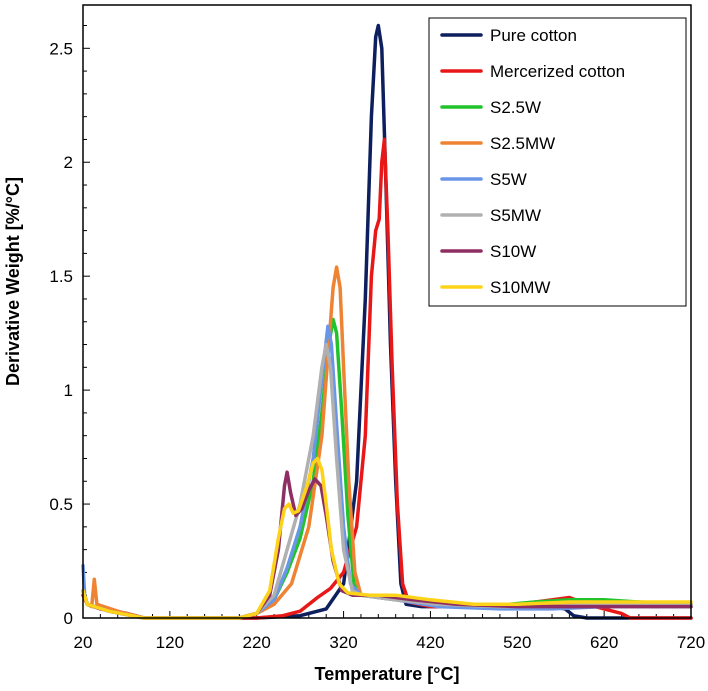 The width and height of the screenshot is (708, 691). Describe the element at coordinates (604, 642) in the screenshot. I see `x-tick-label: 620` at that location.